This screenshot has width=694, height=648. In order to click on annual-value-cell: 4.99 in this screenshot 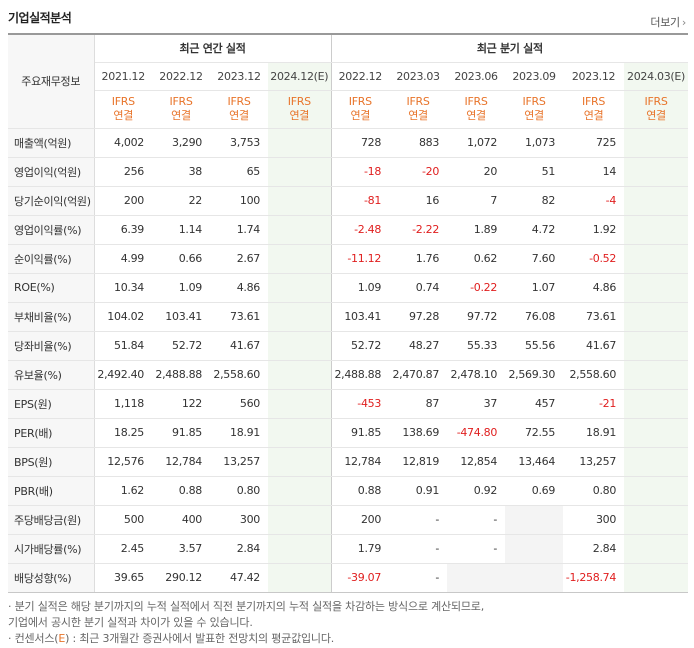, I will do `click(123, 259)`.